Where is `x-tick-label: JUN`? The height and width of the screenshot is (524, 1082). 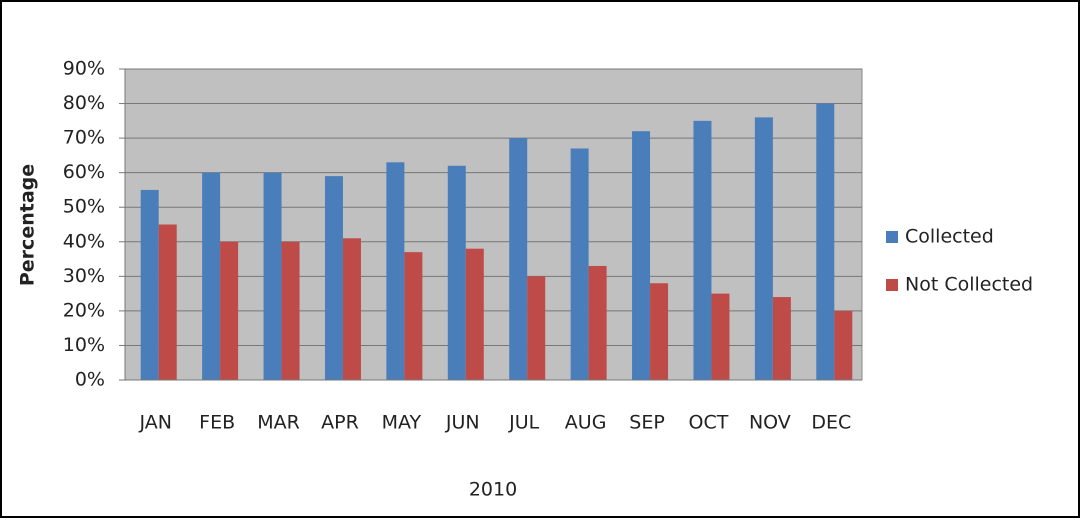
x-tick-label: JUN is located at coordinates (462, 423).